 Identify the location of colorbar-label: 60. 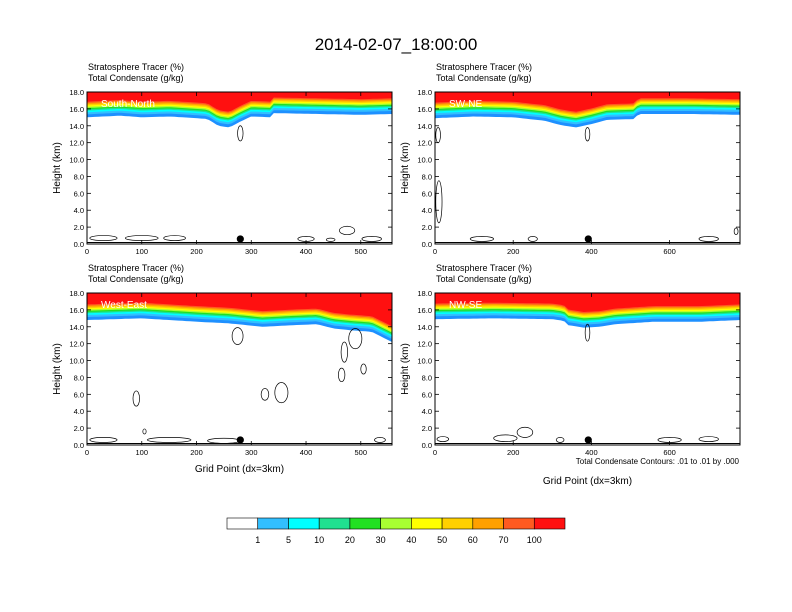
(473, 540).